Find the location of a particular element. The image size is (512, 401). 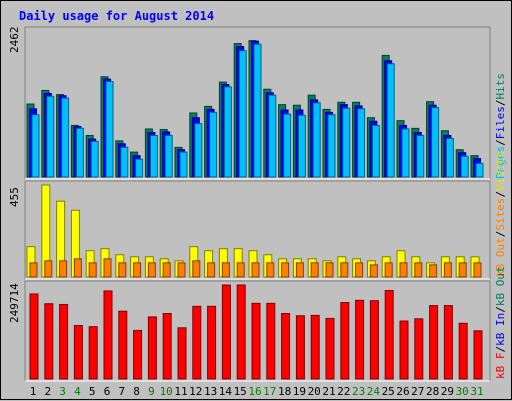

x-tick-label-1: 1 is located at coordinates (33, 391).